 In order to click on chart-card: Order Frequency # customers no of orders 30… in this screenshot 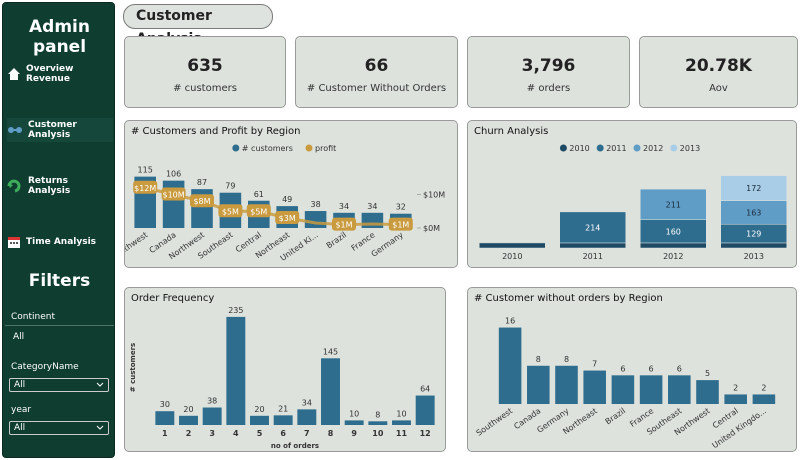, I will do `click(285, 369)`.